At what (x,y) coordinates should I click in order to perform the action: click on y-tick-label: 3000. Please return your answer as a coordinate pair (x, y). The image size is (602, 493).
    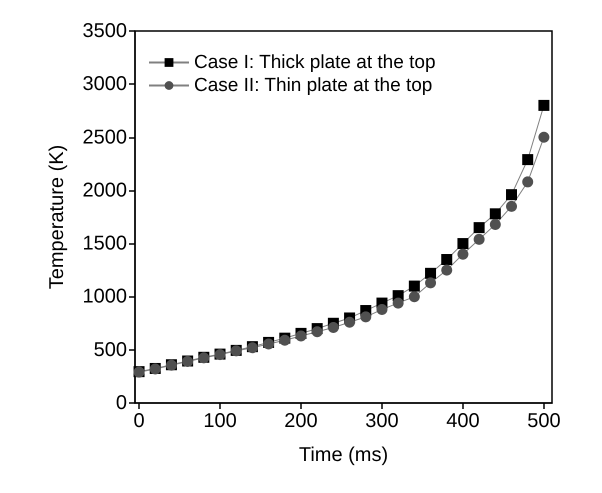
    Looking at the image, I should click on (104, 84).